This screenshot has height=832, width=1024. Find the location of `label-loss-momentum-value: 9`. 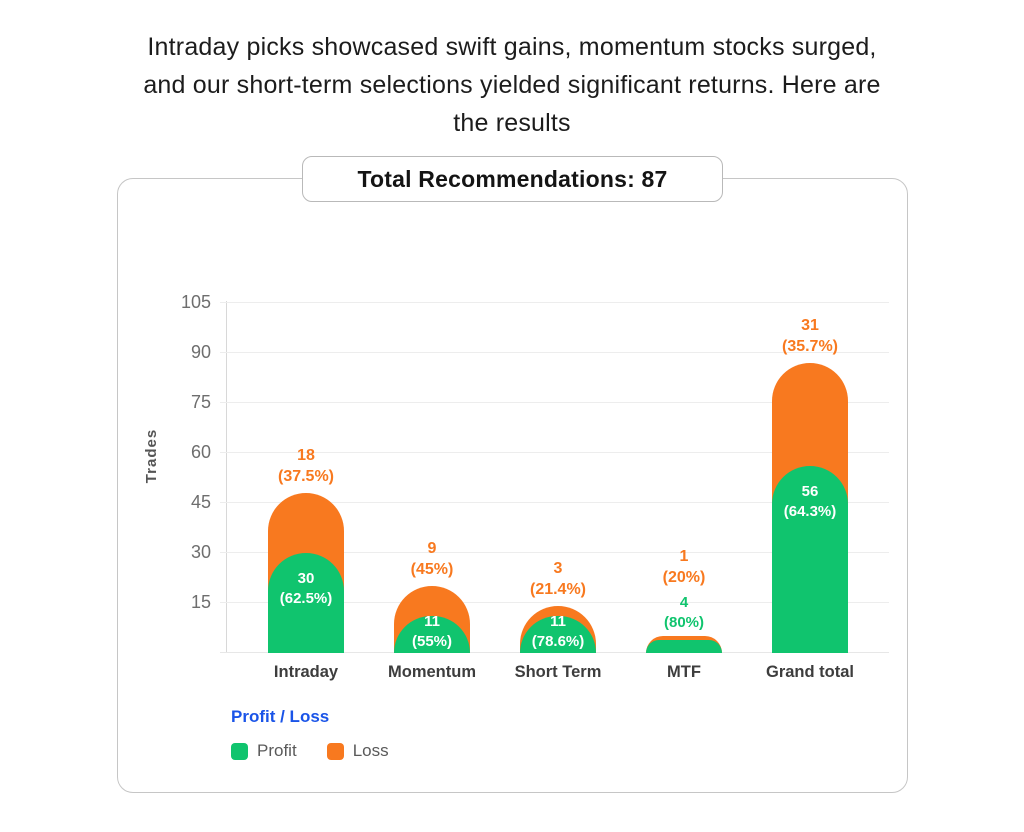

label-loss-momentum-value: 9 is located at coordinates (432, 549).